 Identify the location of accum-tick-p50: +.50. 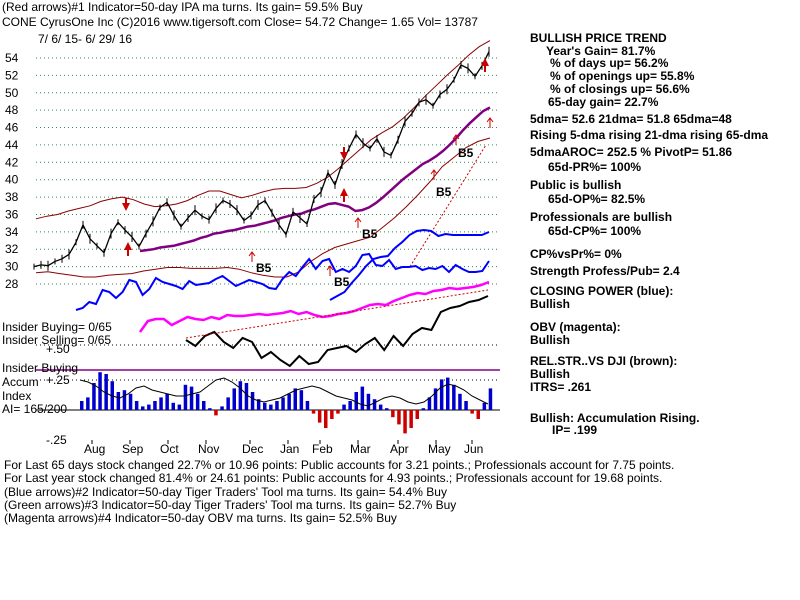
(58, 349).